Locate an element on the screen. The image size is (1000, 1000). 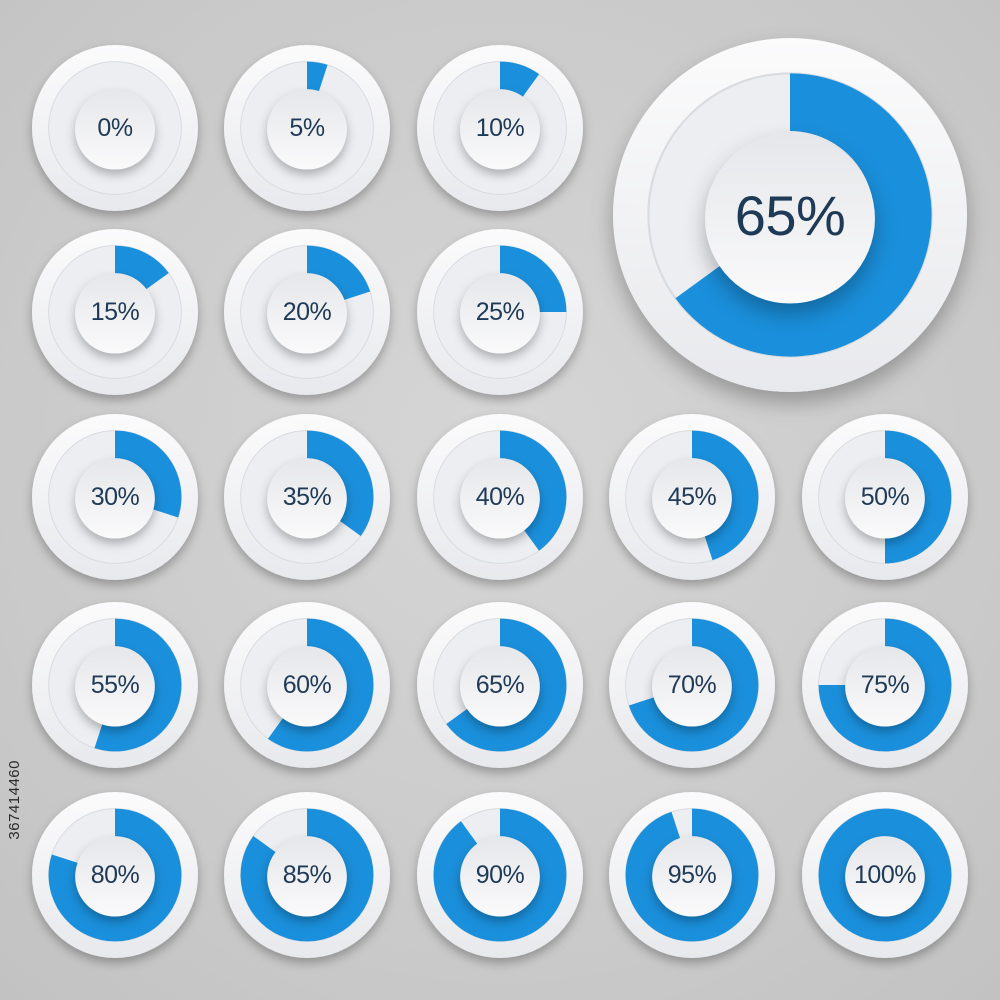
gauge-15-center-hub is located at coordinates (115, 313).